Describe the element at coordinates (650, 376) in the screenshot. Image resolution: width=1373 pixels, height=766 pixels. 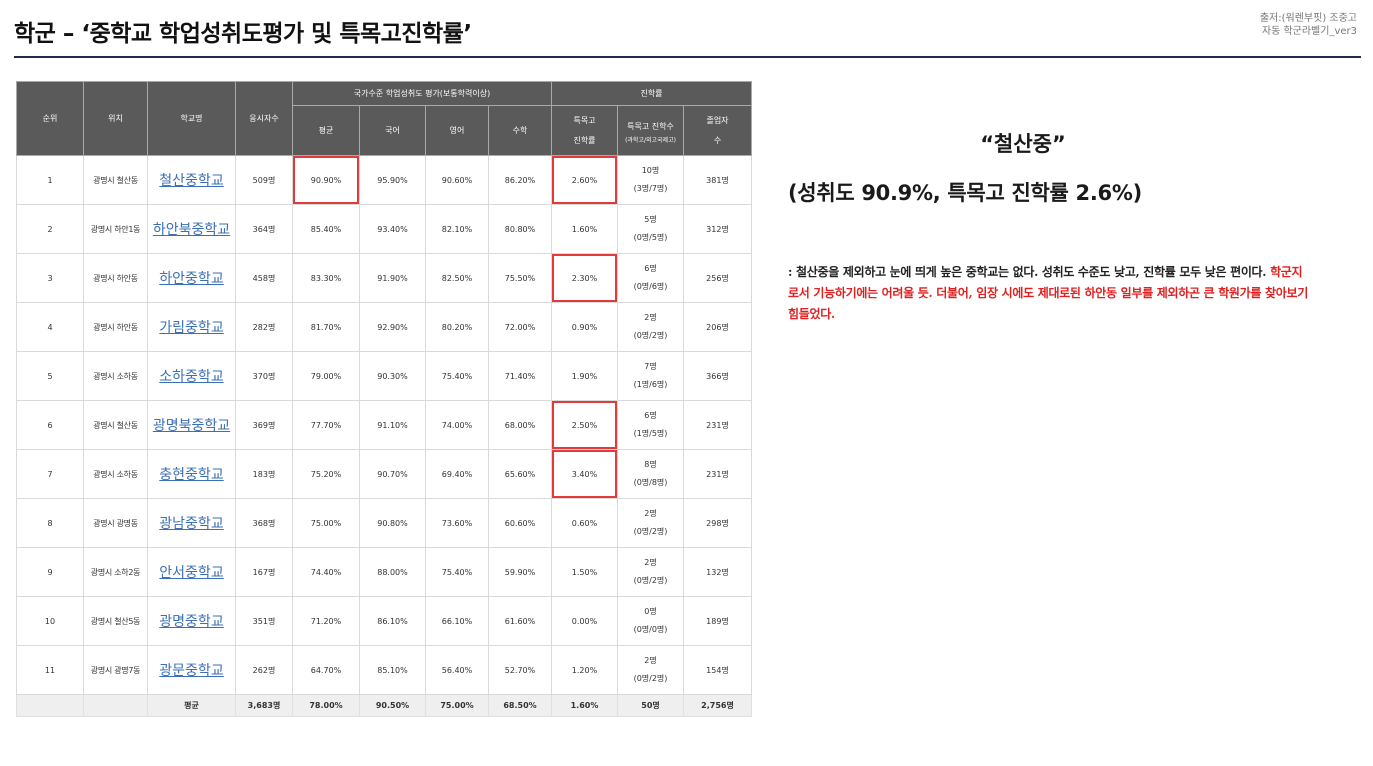
I see `cell-special-count: 7명 (1명/6명)` at that location.